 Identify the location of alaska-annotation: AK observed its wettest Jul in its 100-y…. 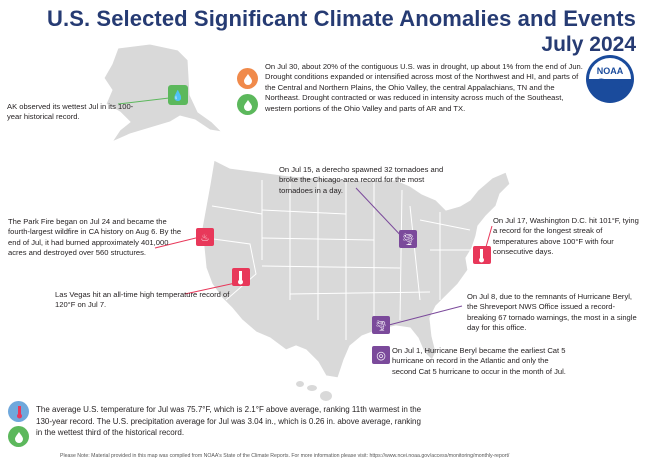
(70, 112).